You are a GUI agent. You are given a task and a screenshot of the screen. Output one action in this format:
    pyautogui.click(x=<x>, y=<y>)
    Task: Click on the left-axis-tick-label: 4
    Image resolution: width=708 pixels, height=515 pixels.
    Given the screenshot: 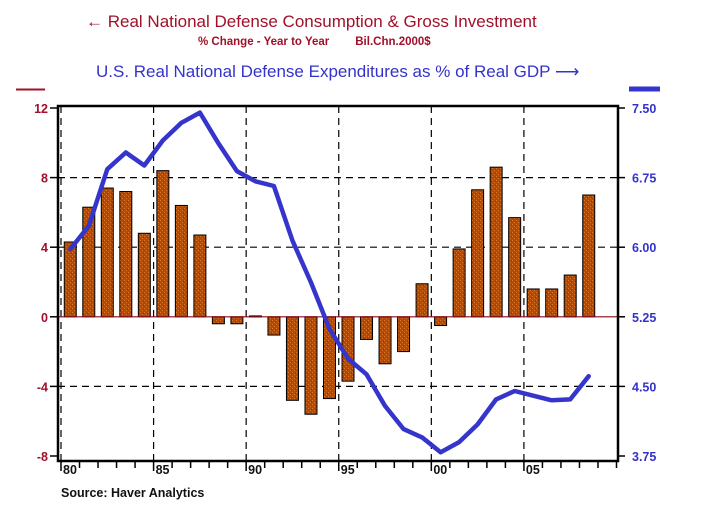 What is the action you would take?
    pyautogui.click(x=44, y=248)
    